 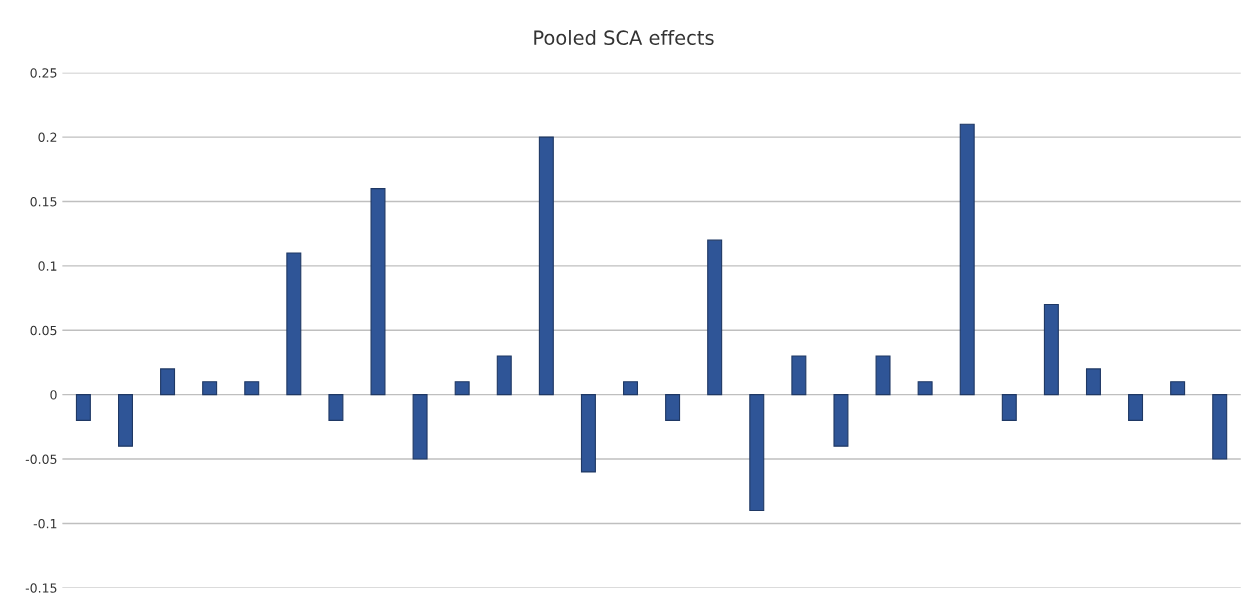 I want to click on y-tick-label: 0.15, so click(x=43, y=201).